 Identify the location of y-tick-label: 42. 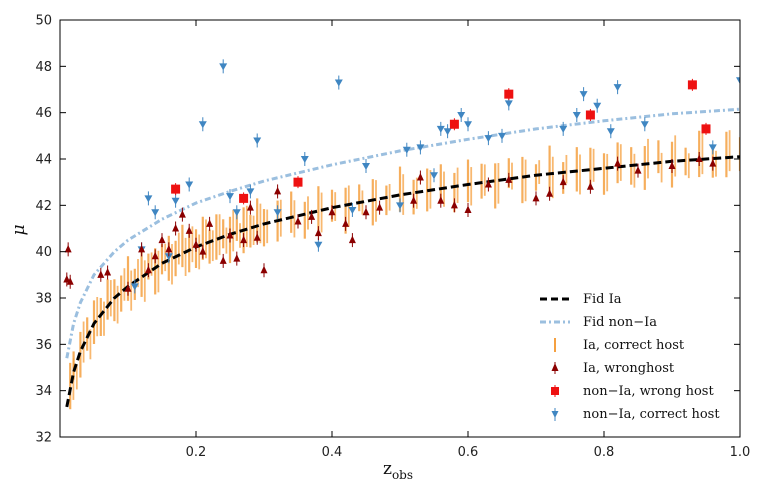
(43, 206).